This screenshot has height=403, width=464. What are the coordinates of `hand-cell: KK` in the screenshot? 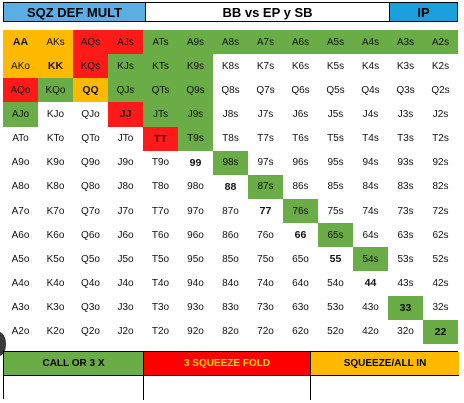 It's located at (55, 66).